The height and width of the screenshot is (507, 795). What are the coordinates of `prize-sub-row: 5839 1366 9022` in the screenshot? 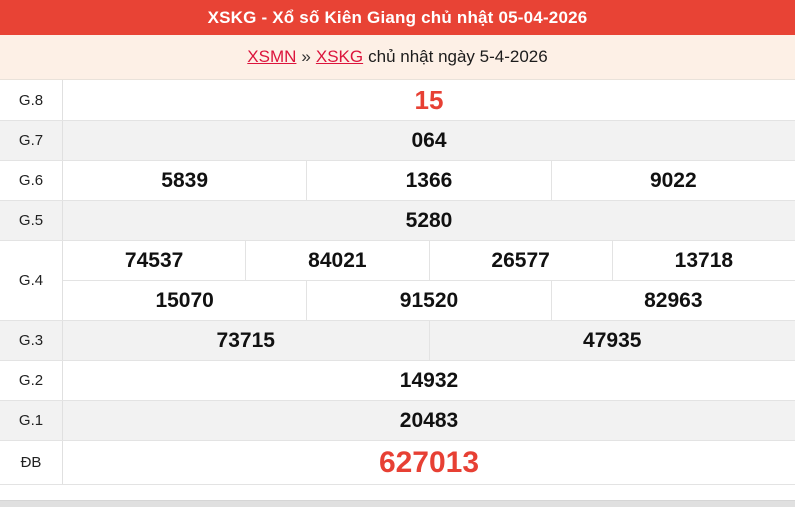 It's located at (429, 180).